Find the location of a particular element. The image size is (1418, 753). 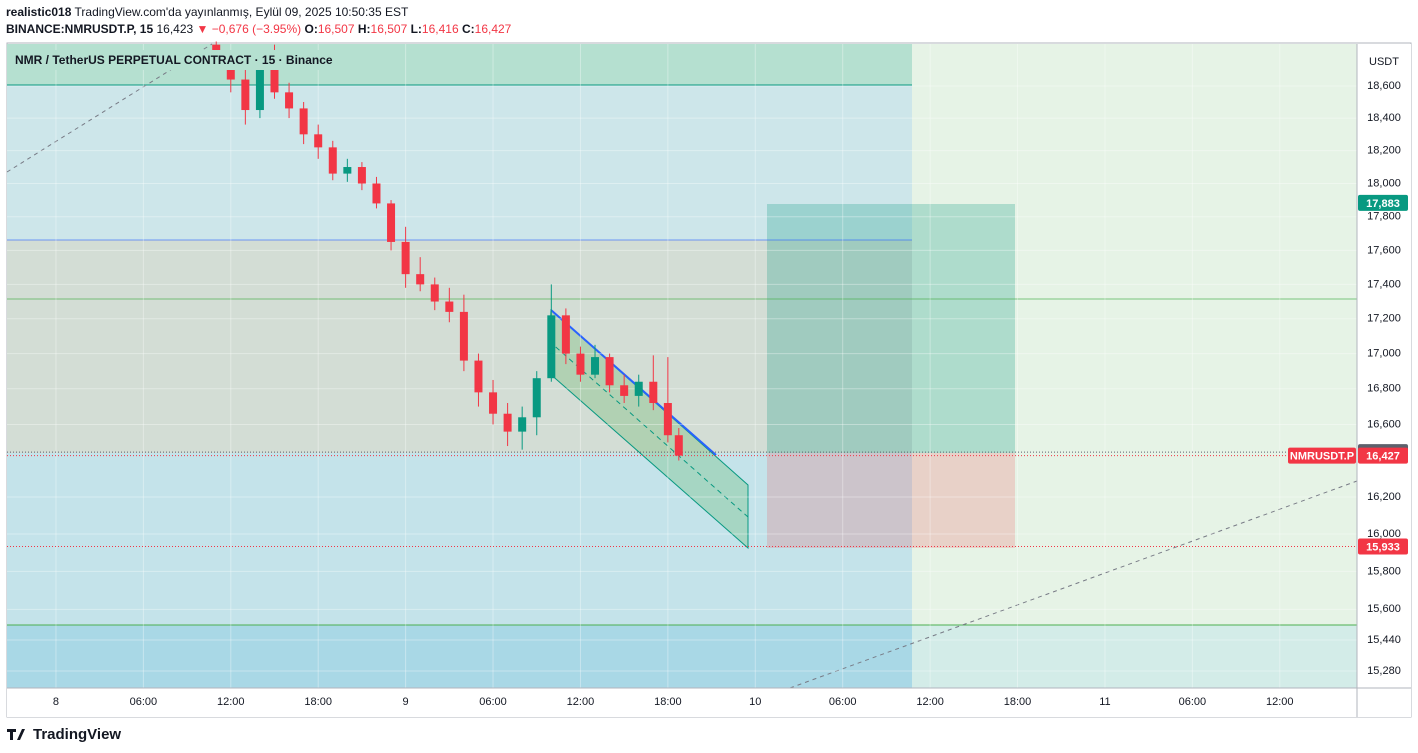

author: realistic018 is located at coordinates (39, 12).